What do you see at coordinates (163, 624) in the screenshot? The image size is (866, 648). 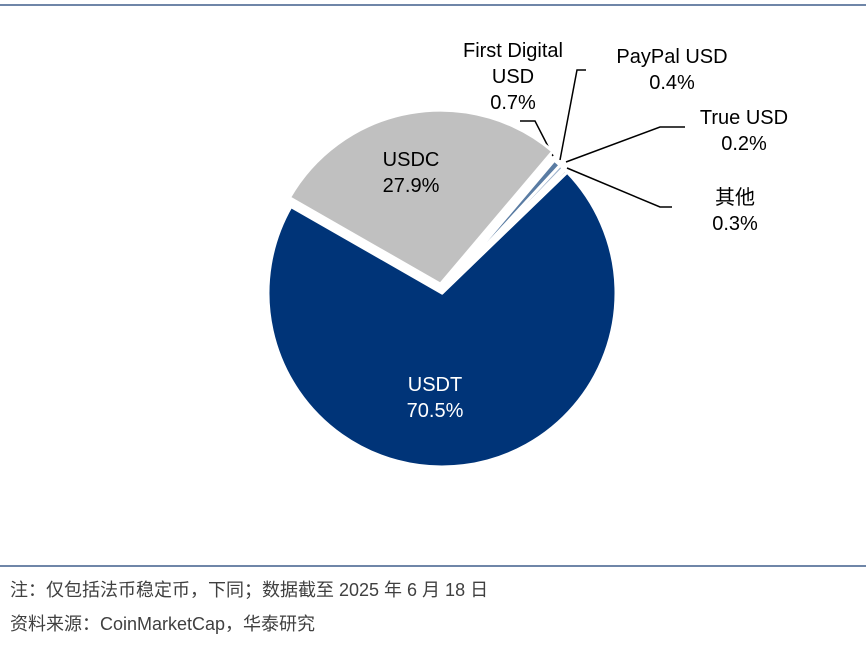 I see `source: 资料来源：CoinMarketCap，华泰研究` at bounding box center [163, 624].